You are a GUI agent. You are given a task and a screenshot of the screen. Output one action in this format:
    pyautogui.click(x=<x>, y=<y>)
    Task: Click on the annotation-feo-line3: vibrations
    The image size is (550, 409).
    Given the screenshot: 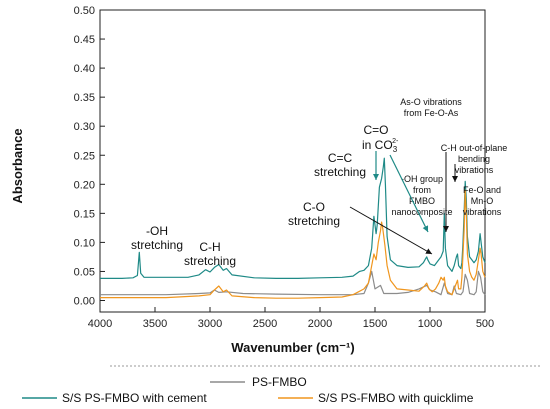 What is the action you would take?
    pyautogui.click(x=482, y=212)
    